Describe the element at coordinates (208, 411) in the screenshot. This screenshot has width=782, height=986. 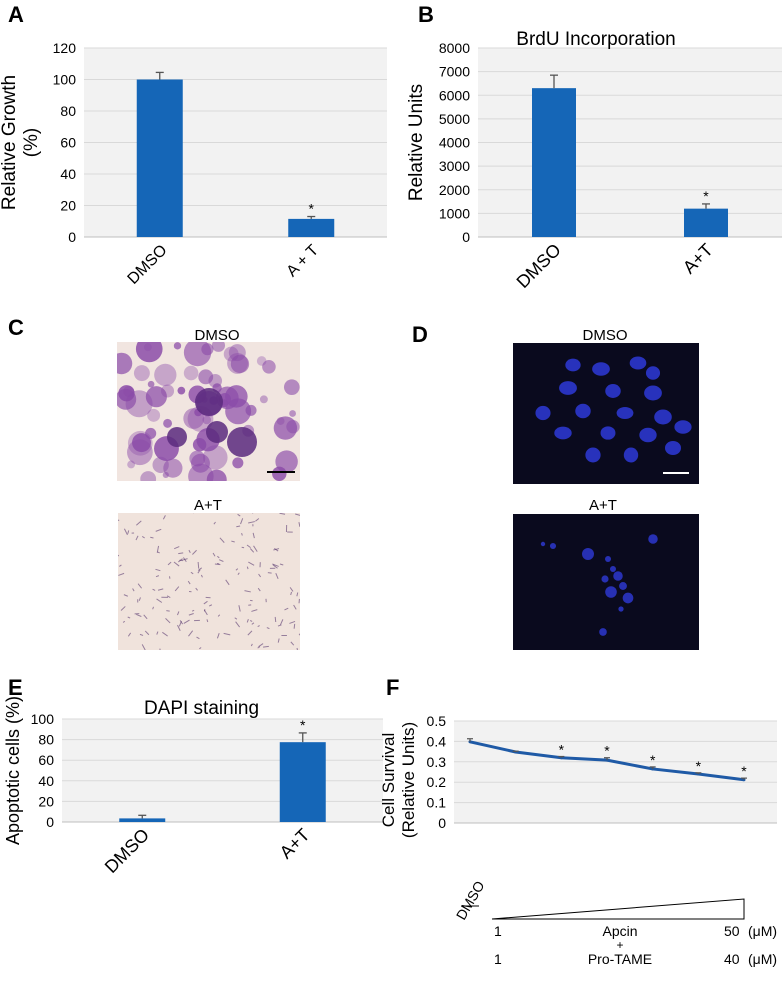
I see `micrograph-c-dmso` at that location.